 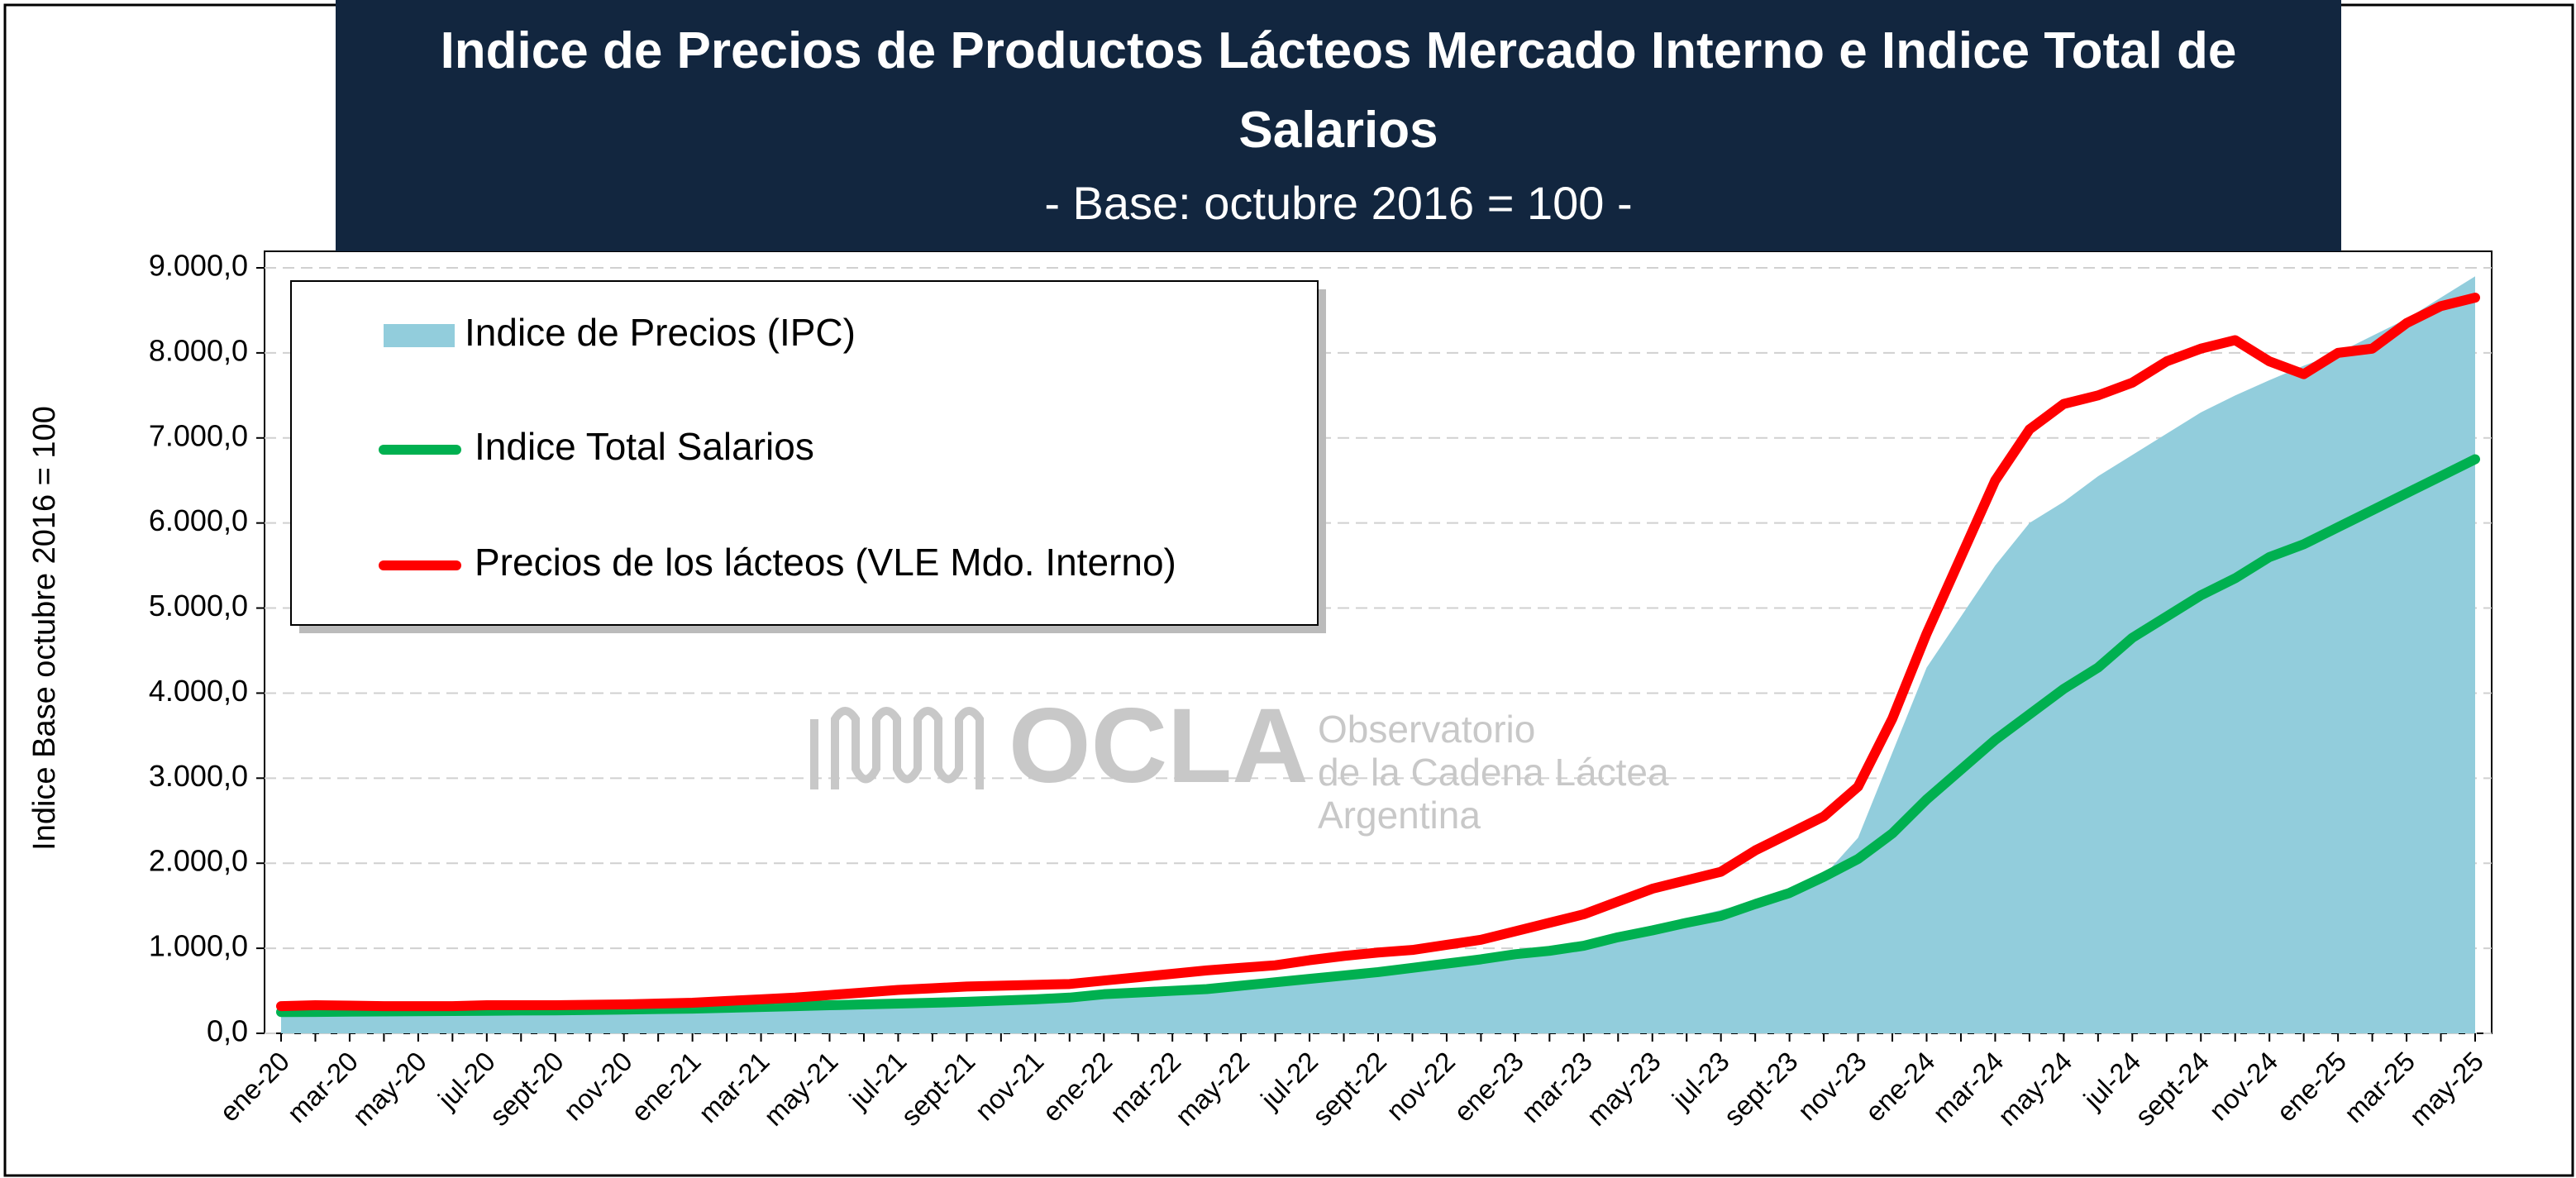 What do you see at coordinates (644, 446) in the screenshot?
I see `legend-label: Indice Total Salarios` at bounding box center [644, 446].